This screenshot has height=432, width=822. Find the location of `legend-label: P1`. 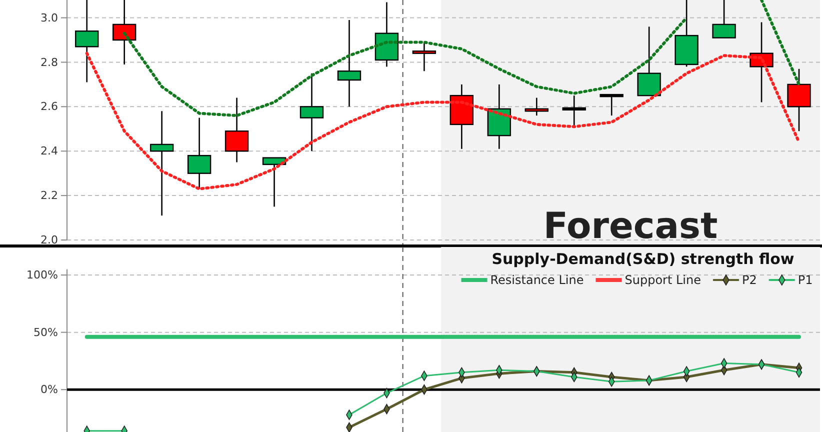

legend-label: P1 is located at coordinates (805, 280).